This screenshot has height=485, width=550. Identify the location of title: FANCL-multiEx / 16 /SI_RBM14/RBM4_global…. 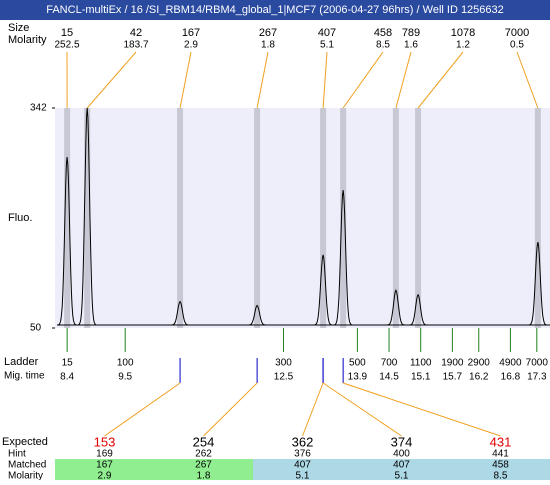
(275, 10).